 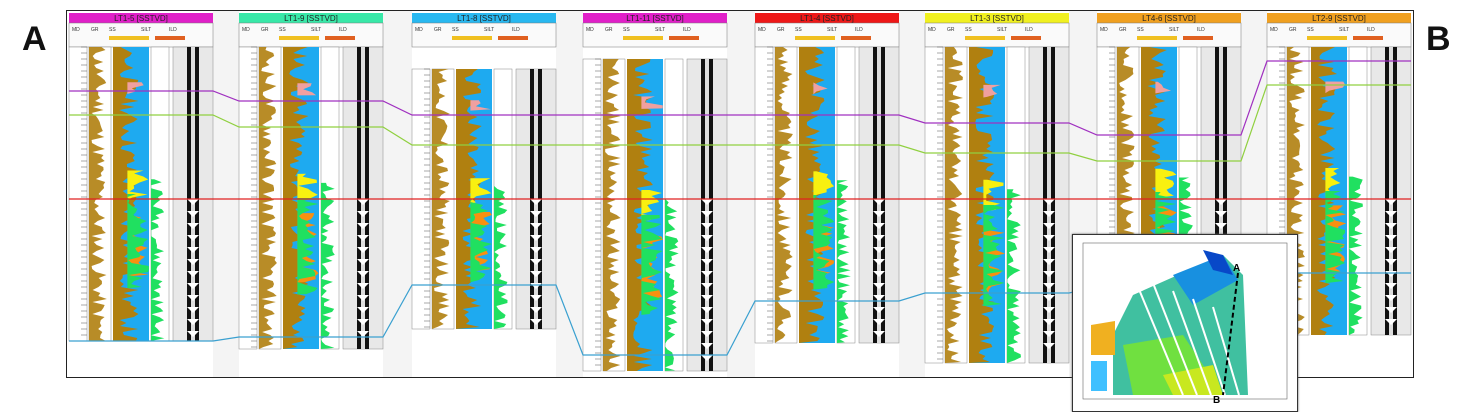 What do you see at coordinates (1339, 174) in the screenshot?
I see `well-8: LT2-9 [SSTVD] MD GR SS SILT ILD` at bounding box center [1339, 174].